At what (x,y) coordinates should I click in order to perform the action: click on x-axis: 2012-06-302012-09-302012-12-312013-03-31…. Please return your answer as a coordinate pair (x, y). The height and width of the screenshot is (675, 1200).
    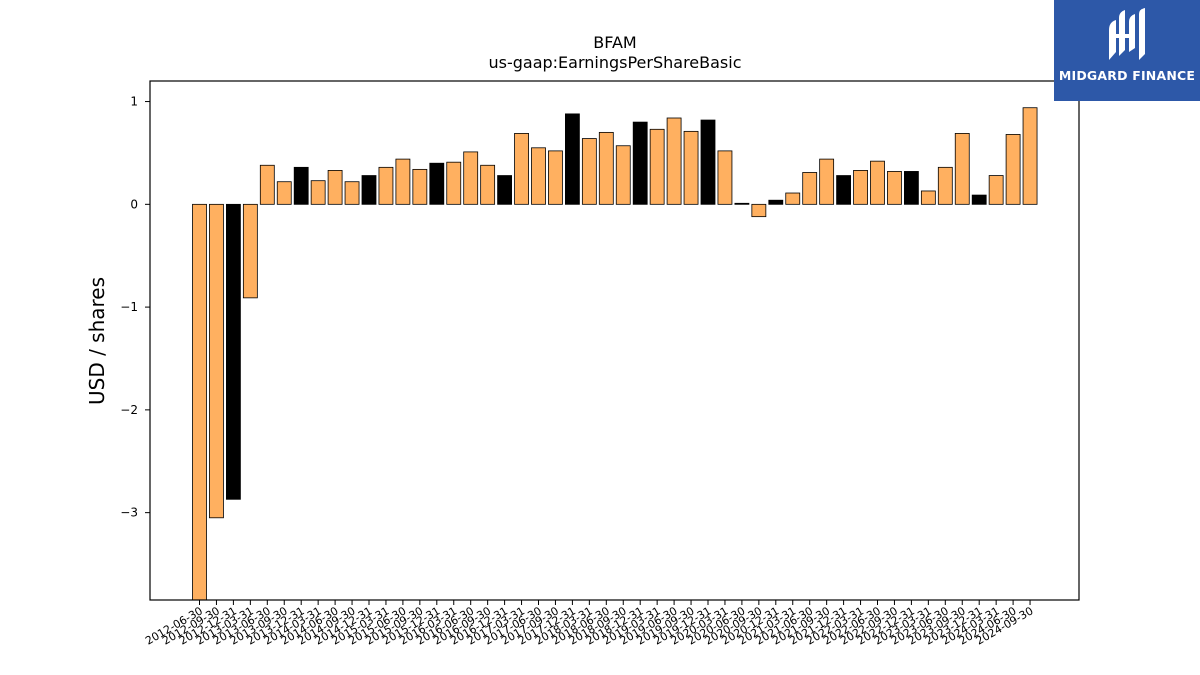
    Looking at the image, I should click on (589, 624).